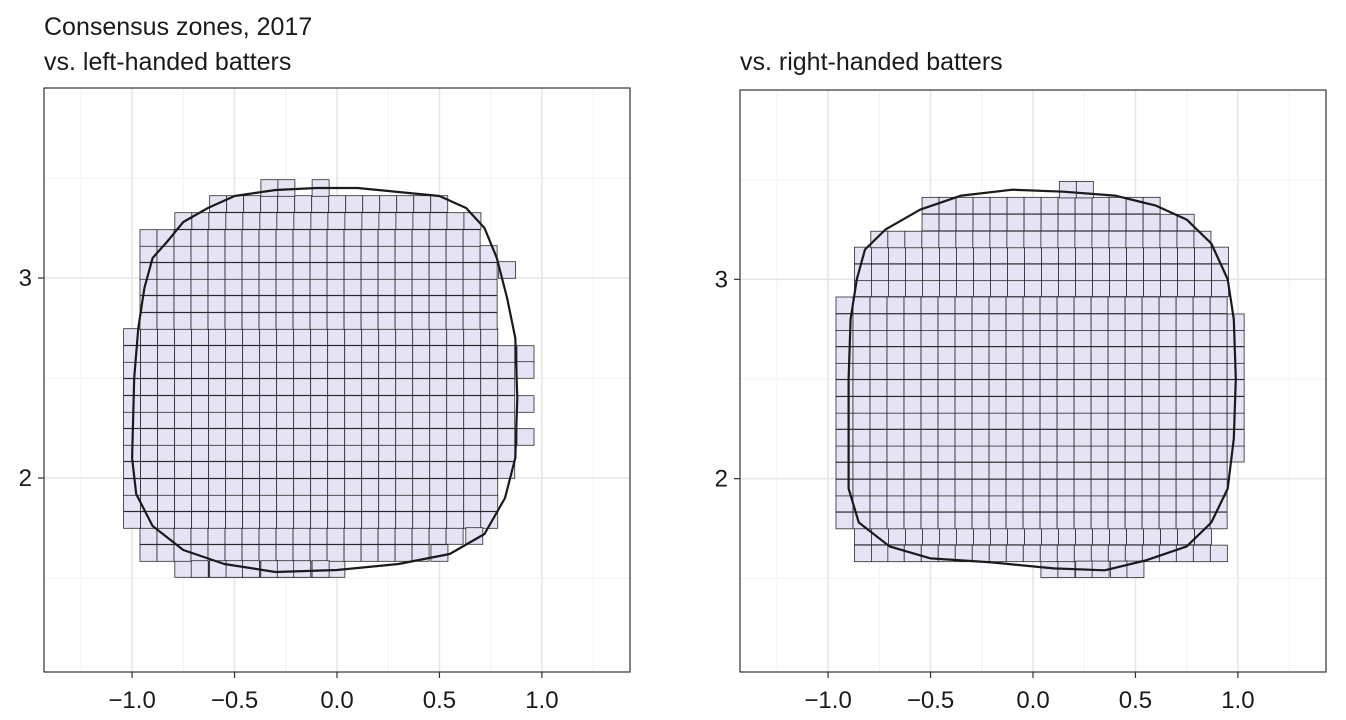 The image size is (1346, 720). Describe the element at coordinates (439, 700) in the screenshot. I see `x-tick-label: 0.5` at that location.